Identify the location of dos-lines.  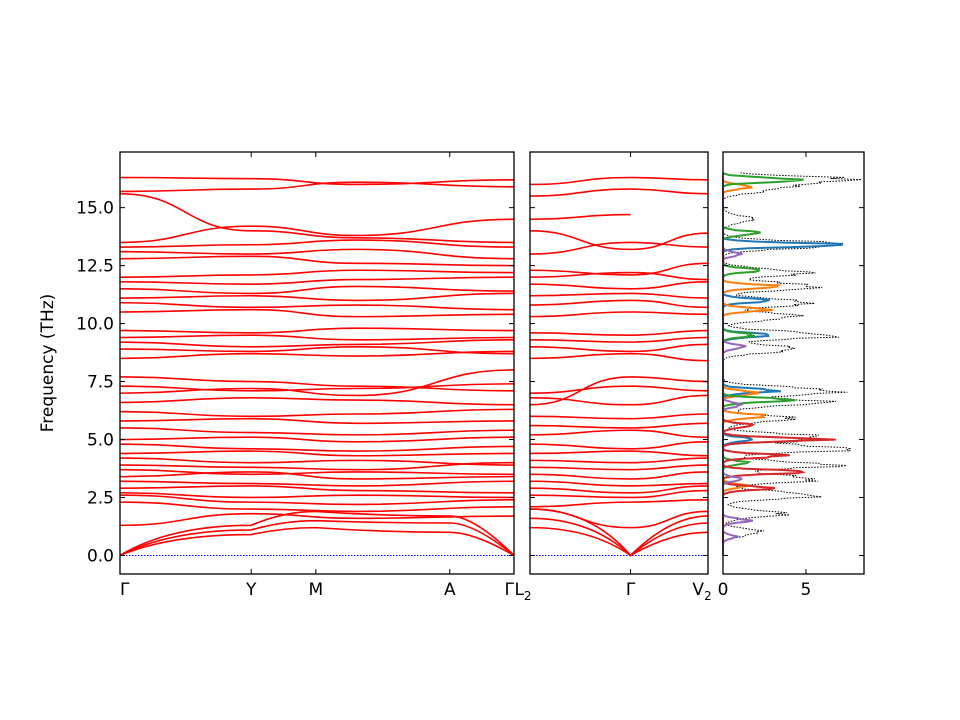
(792, 364).